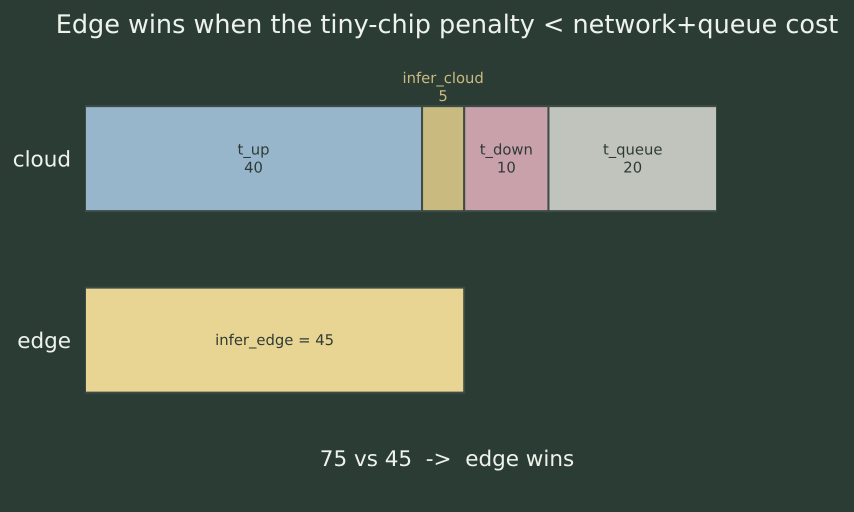 The image size is (854, 512). Describe the element at coordinates (506, 149) in the screenshot. I see `series-label: t_down` at that location.